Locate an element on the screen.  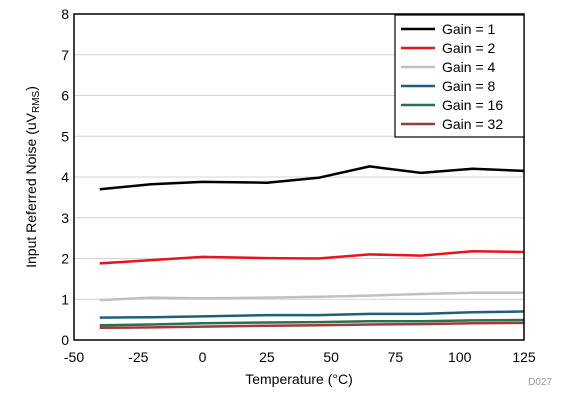
x-tick--25: -25 is located at coordinates (138, 357).